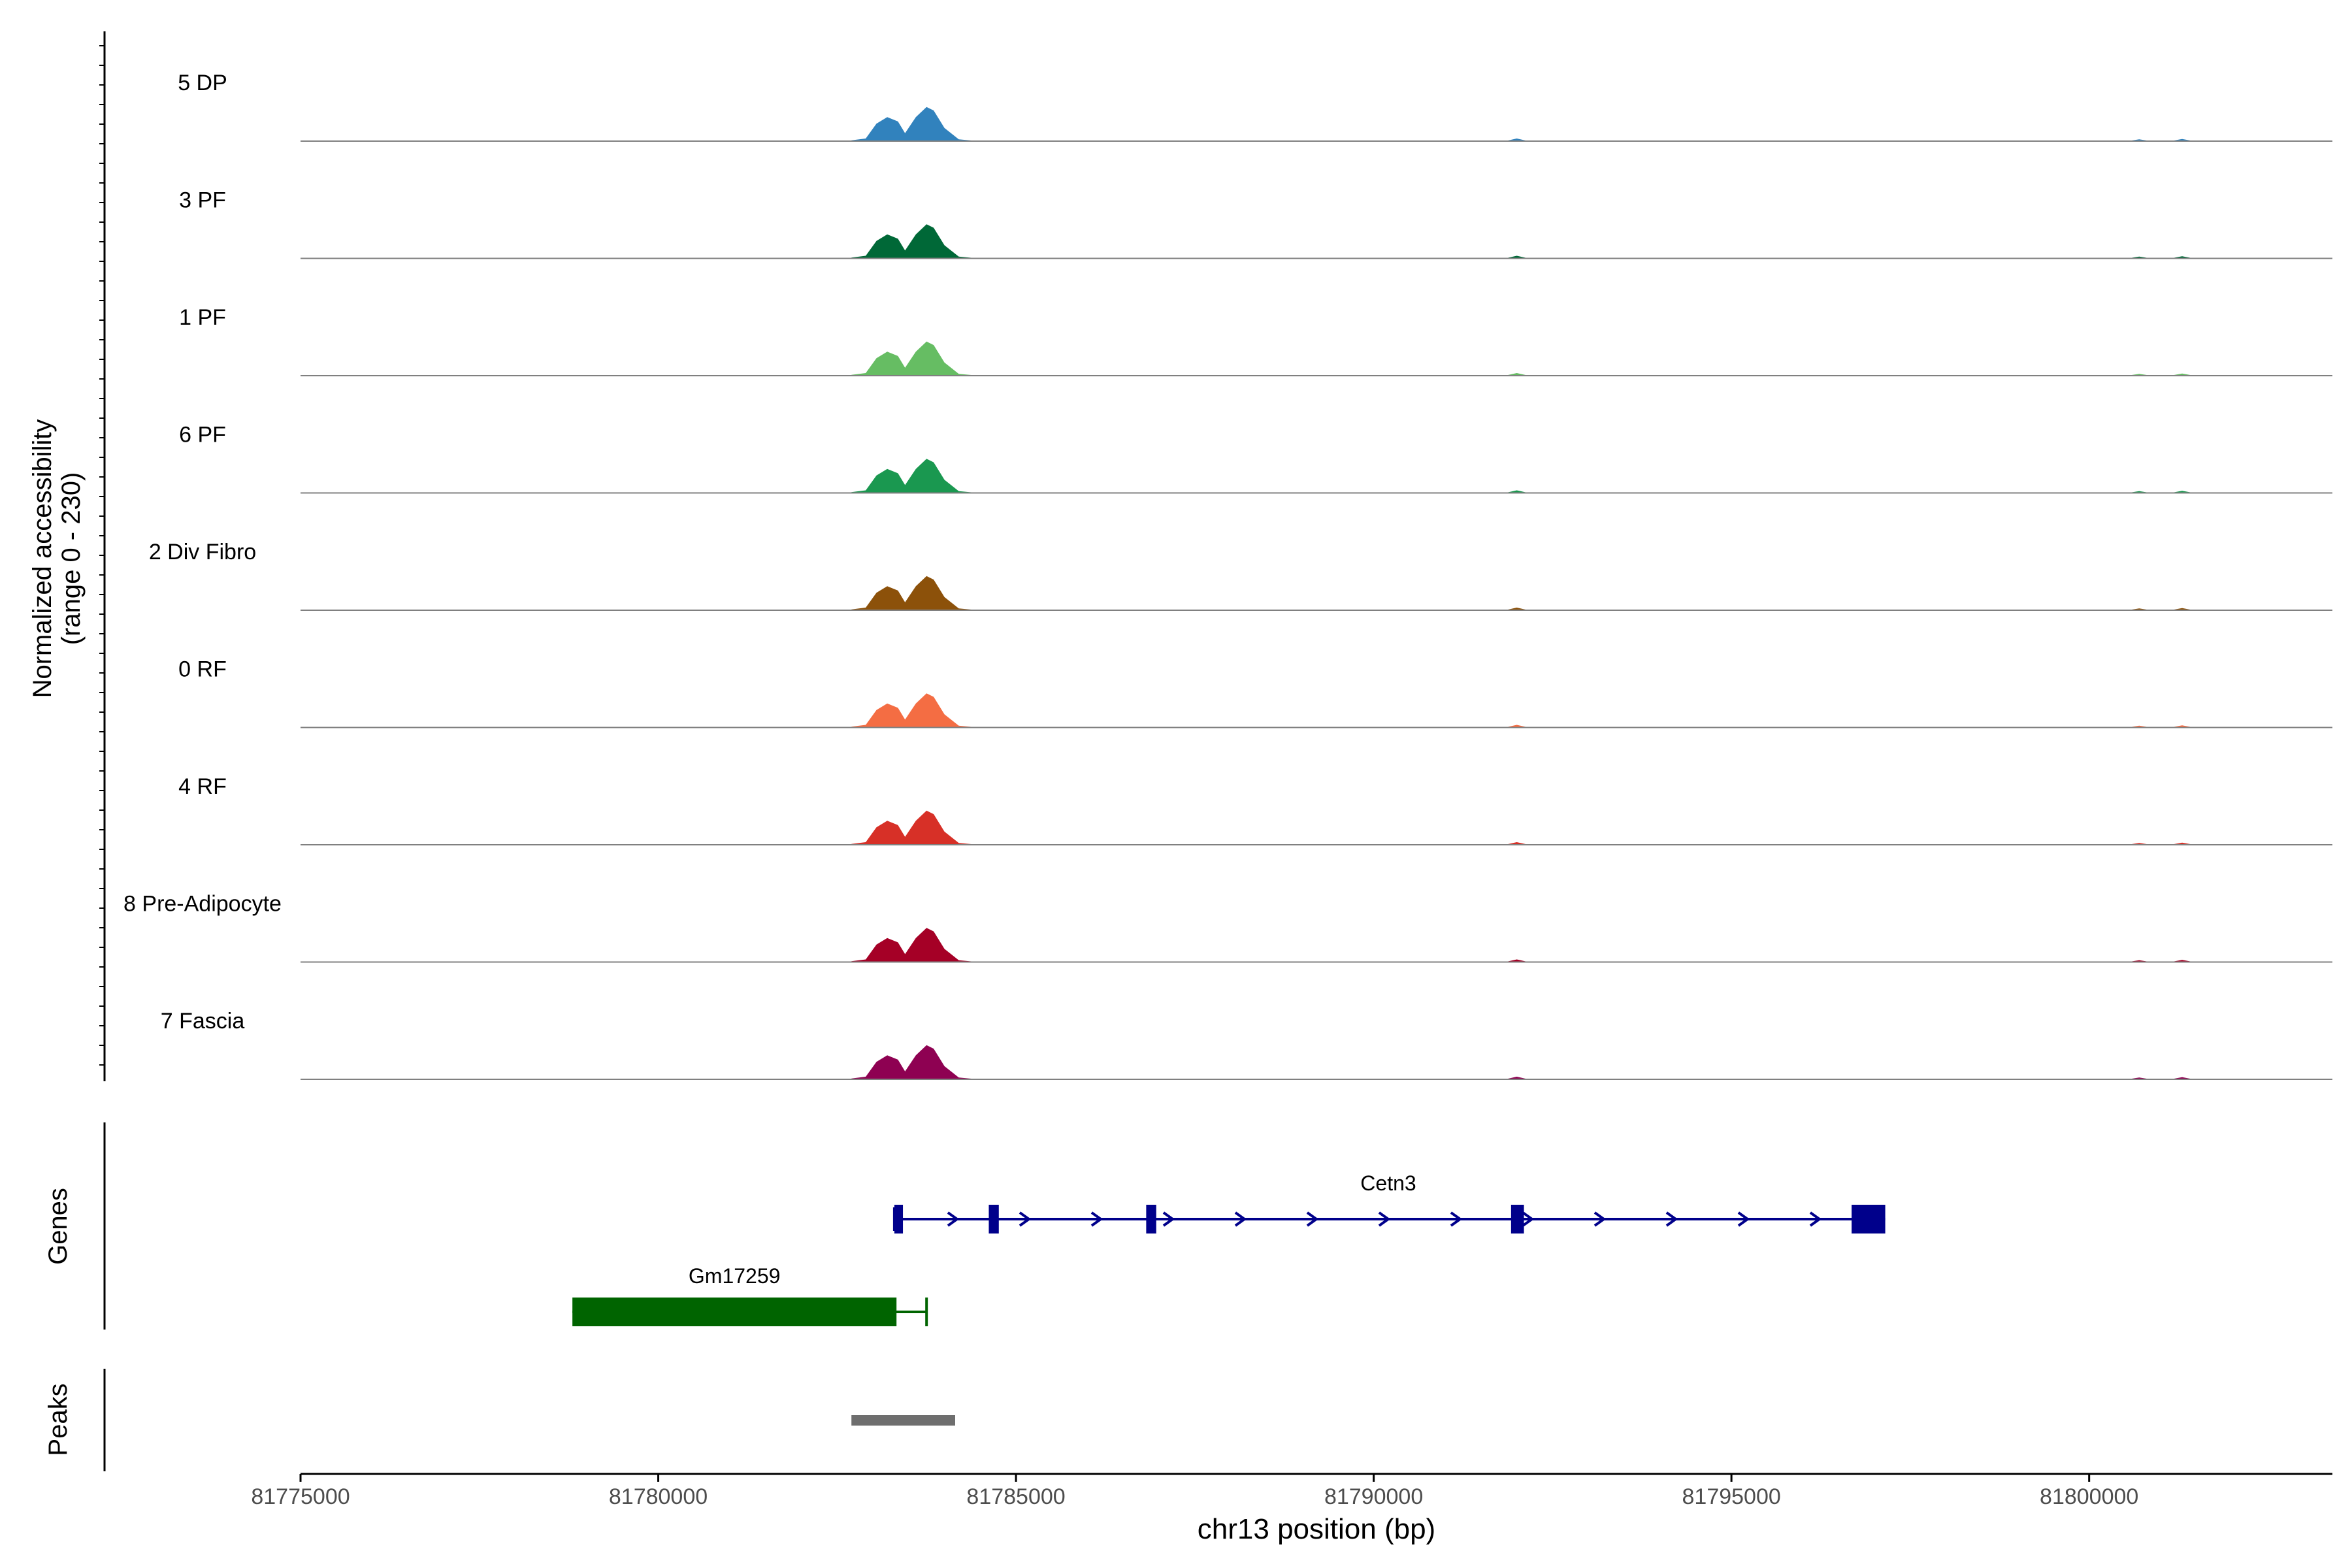 The width and height of the screenshot is (2352, 1568). Describe the element at coordinates (1388, 1183) in the screenshot. I see `gene-label: Cetn3` at that location.